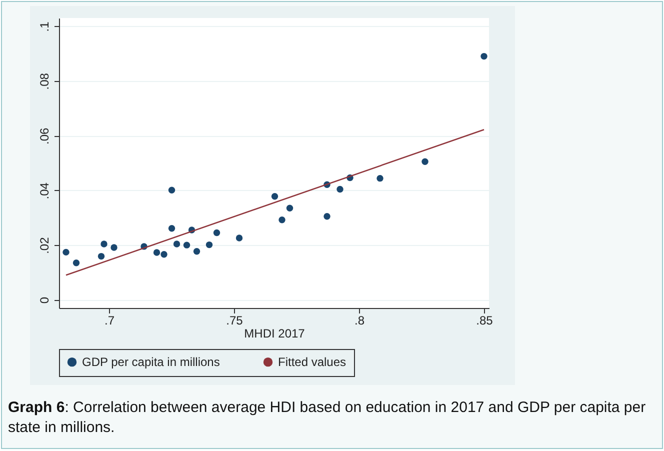  I want to click on x-tick-label: .85, so click(485, 321).